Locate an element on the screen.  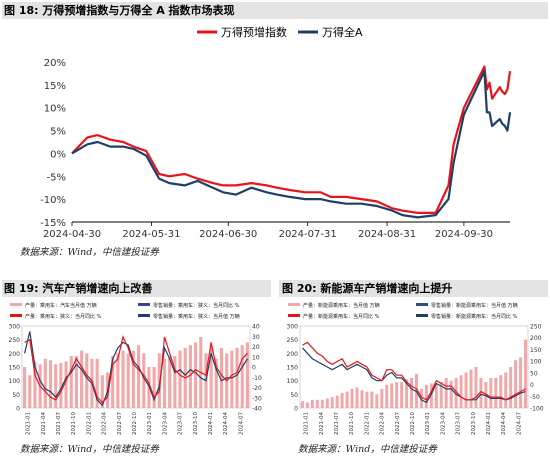
legend-label-2: 产量：乘用车：狭义：当月同比 % is located at coordinates (63, 316).